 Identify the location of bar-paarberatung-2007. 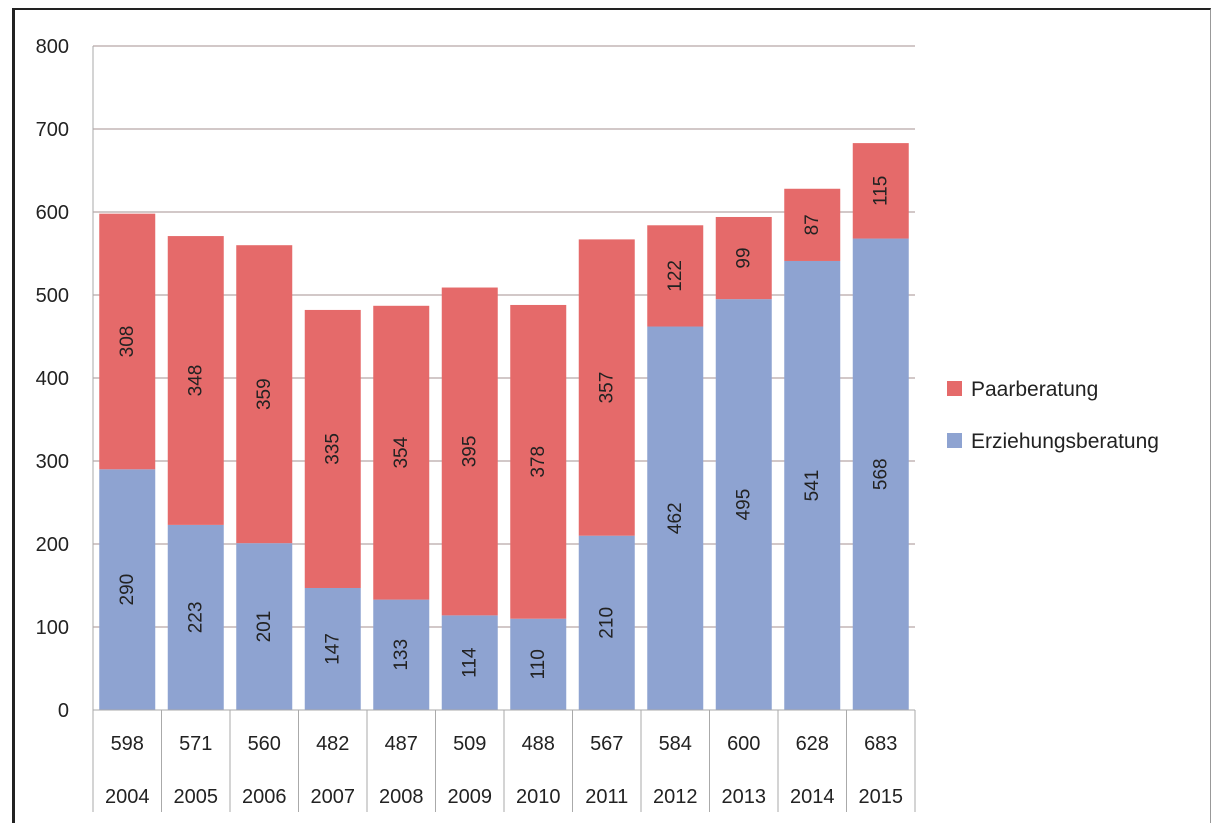
(332, 448).